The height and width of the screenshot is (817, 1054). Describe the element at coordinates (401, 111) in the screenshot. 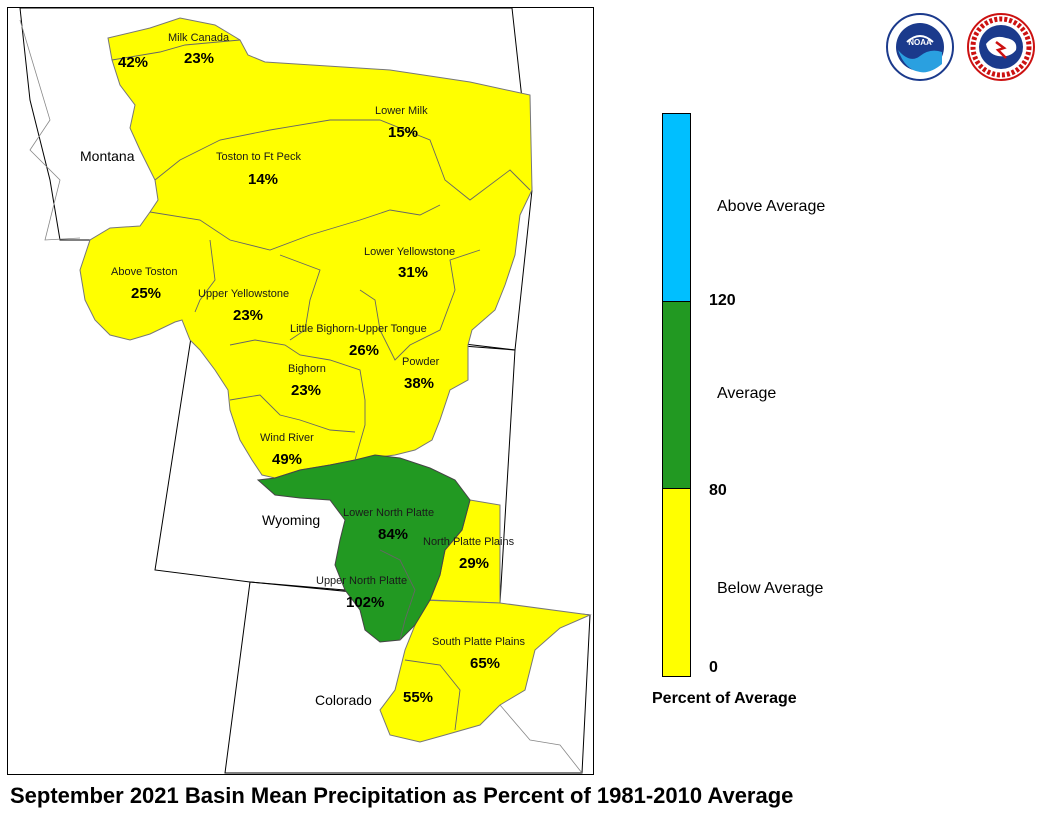

I see `basin-label-lower-milk: Lower Milk` at that location.